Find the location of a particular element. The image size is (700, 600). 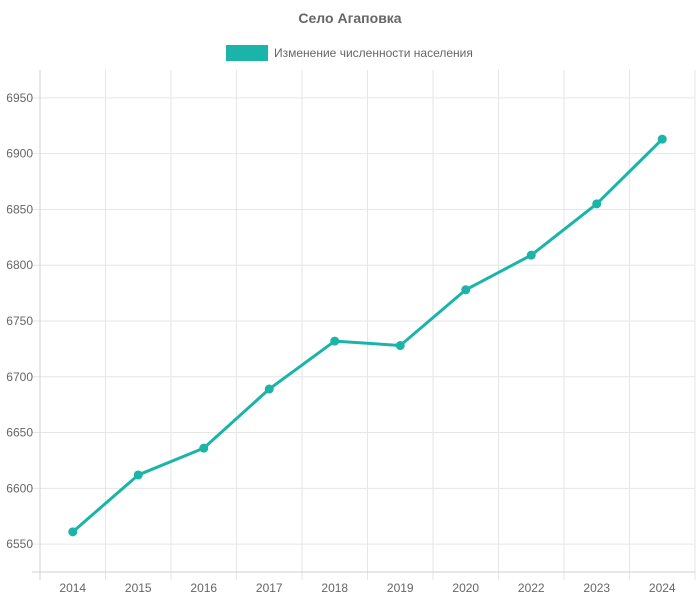

x-tick-label: 2019 is located at coordinates (400, 588).